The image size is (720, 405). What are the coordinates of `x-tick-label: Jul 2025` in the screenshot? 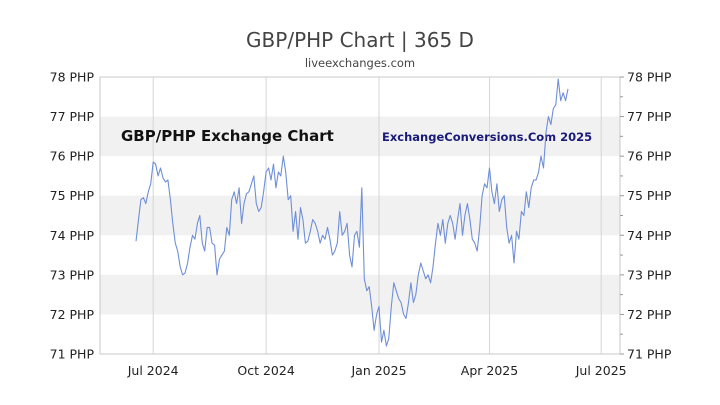 It's located at (601, 370).